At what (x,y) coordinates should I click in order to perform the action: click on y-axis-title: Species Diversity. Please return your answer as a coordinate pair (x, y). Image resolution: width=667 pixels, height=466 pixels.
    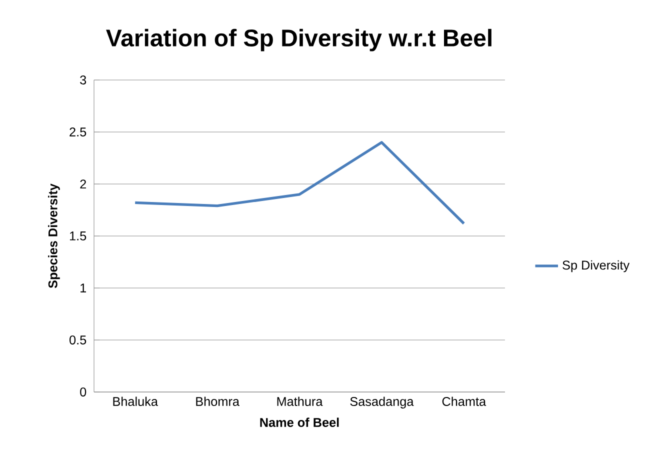
    Looking at the image, I should click on (54, 236).